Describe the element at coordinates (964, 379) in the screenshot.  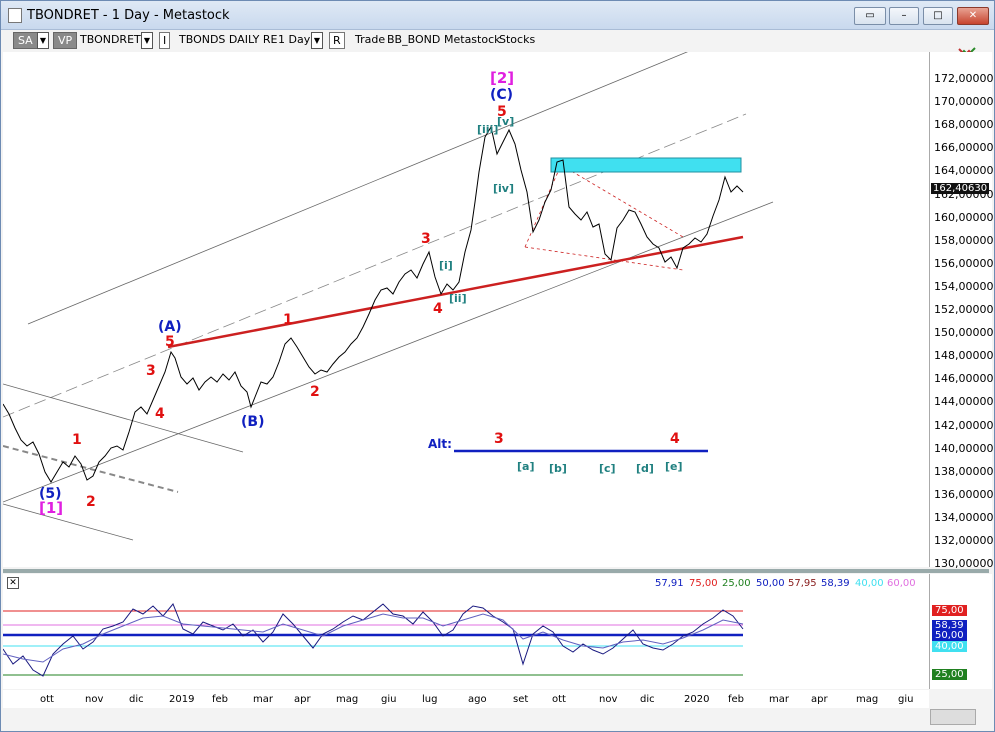
I see `y-tick: 146,00000` at that location.